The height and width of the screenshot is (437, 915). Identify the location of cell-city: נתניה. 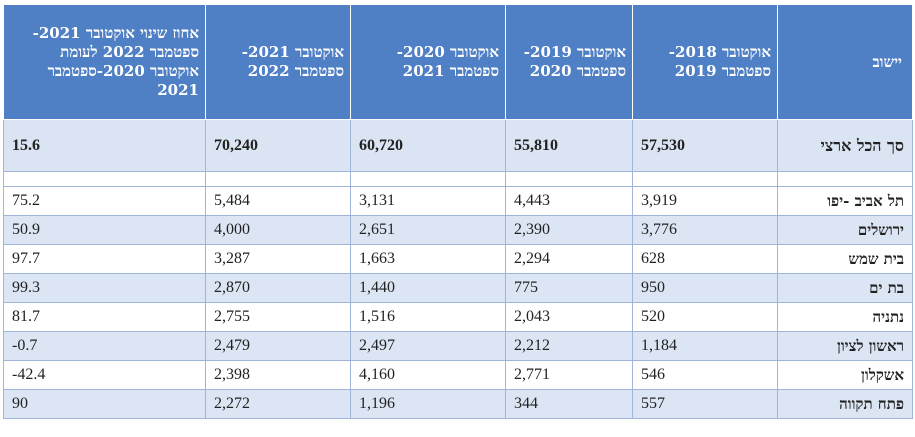
(845, 317).